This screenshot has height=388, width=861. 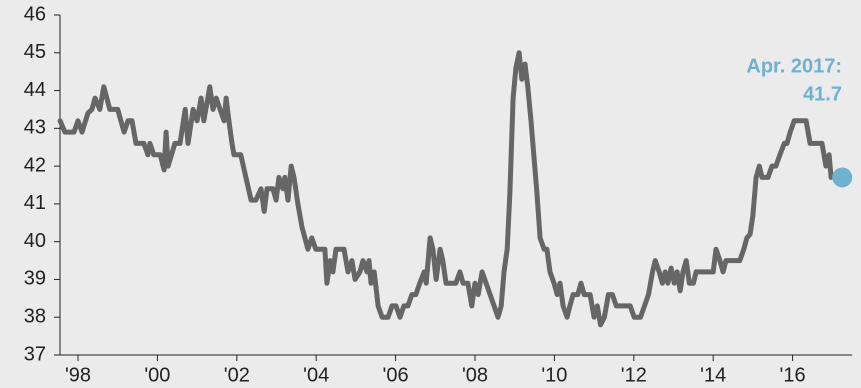 I want to click on y-tick-label: 43, so click(x=35, y=128).